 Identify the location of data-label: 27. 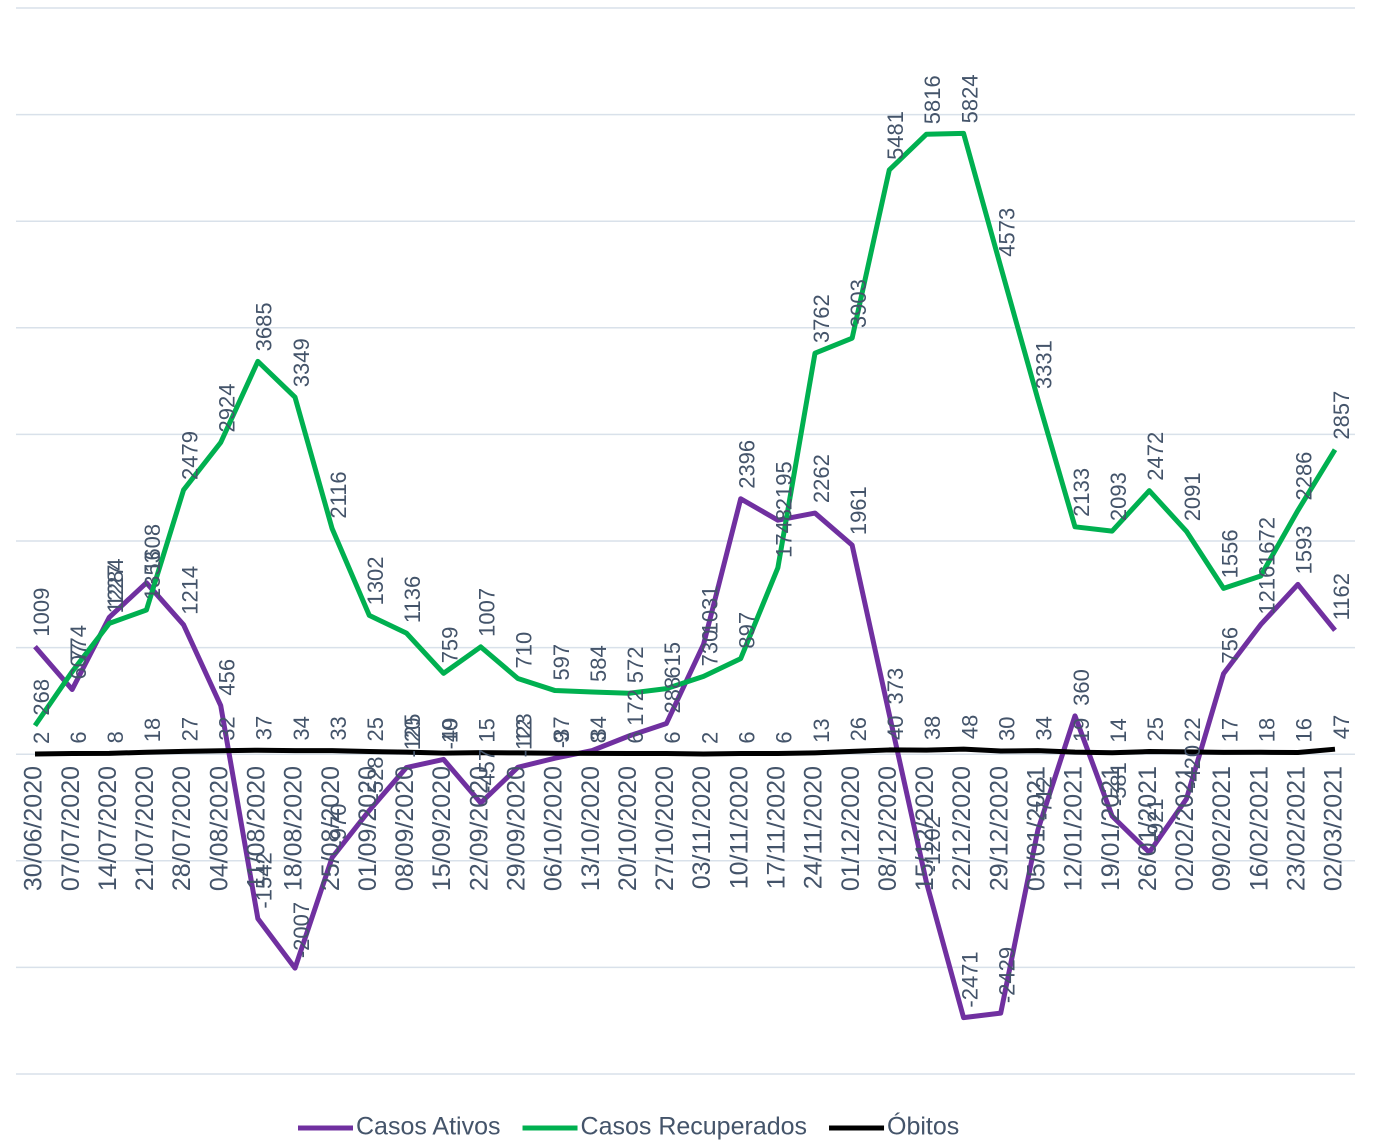
(189, 729).